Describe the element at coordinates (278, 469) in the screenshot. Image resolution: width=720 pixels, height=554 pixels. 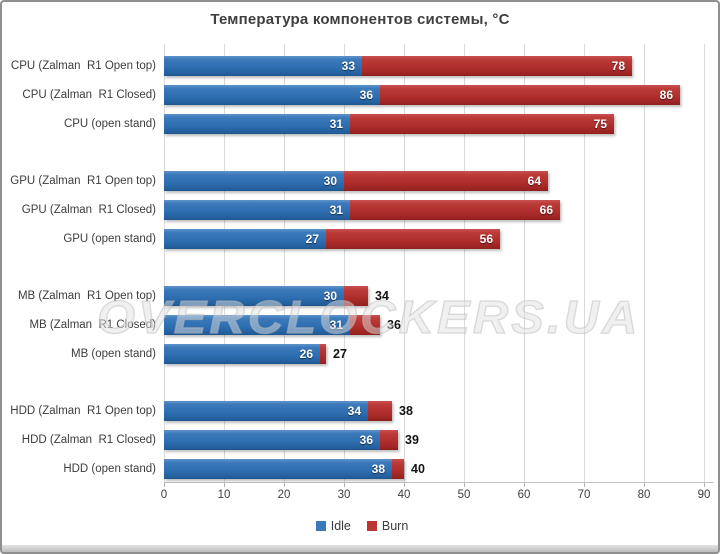
I see `idle-bar-segment: 38` at that location.